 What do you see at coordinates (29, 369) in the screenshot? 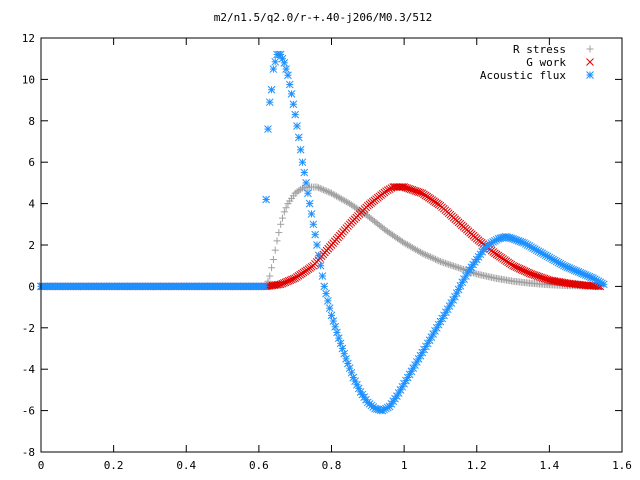
I see `y-tick-label: -4` at bounding box center [29, 369].